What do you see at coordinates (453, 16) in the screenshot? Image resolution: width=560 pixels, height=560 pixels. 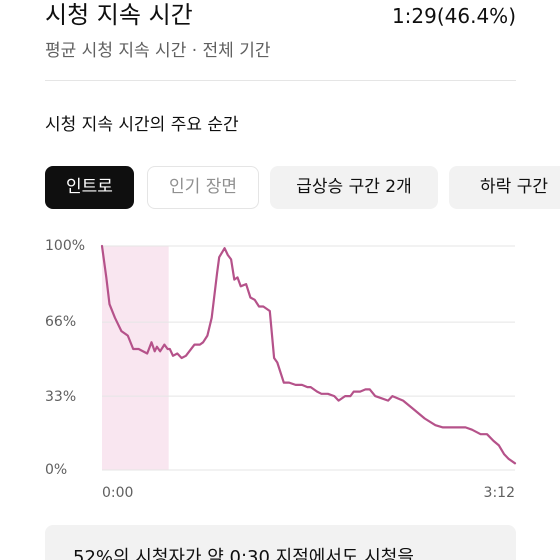 I see `average-retention-value: 1:29(46.4%)` at bounding box center [453, 16].